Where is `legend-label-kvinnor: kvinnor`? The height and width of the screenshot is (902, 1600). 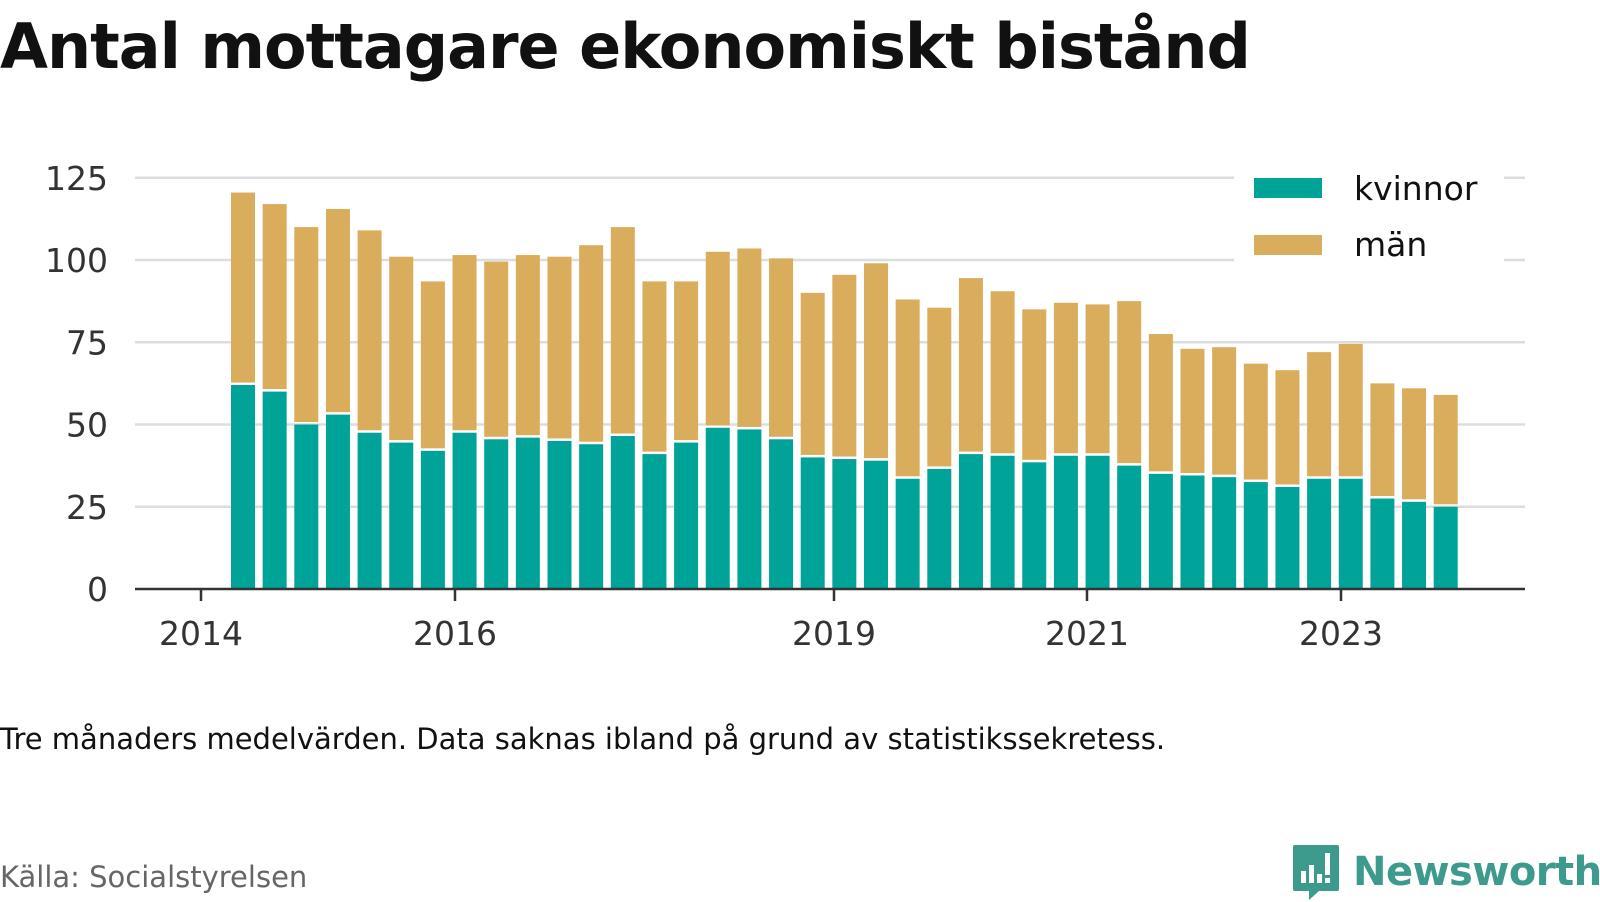 legend-label-kvinnor: kvinnor is located at coordinates (1416, 188).